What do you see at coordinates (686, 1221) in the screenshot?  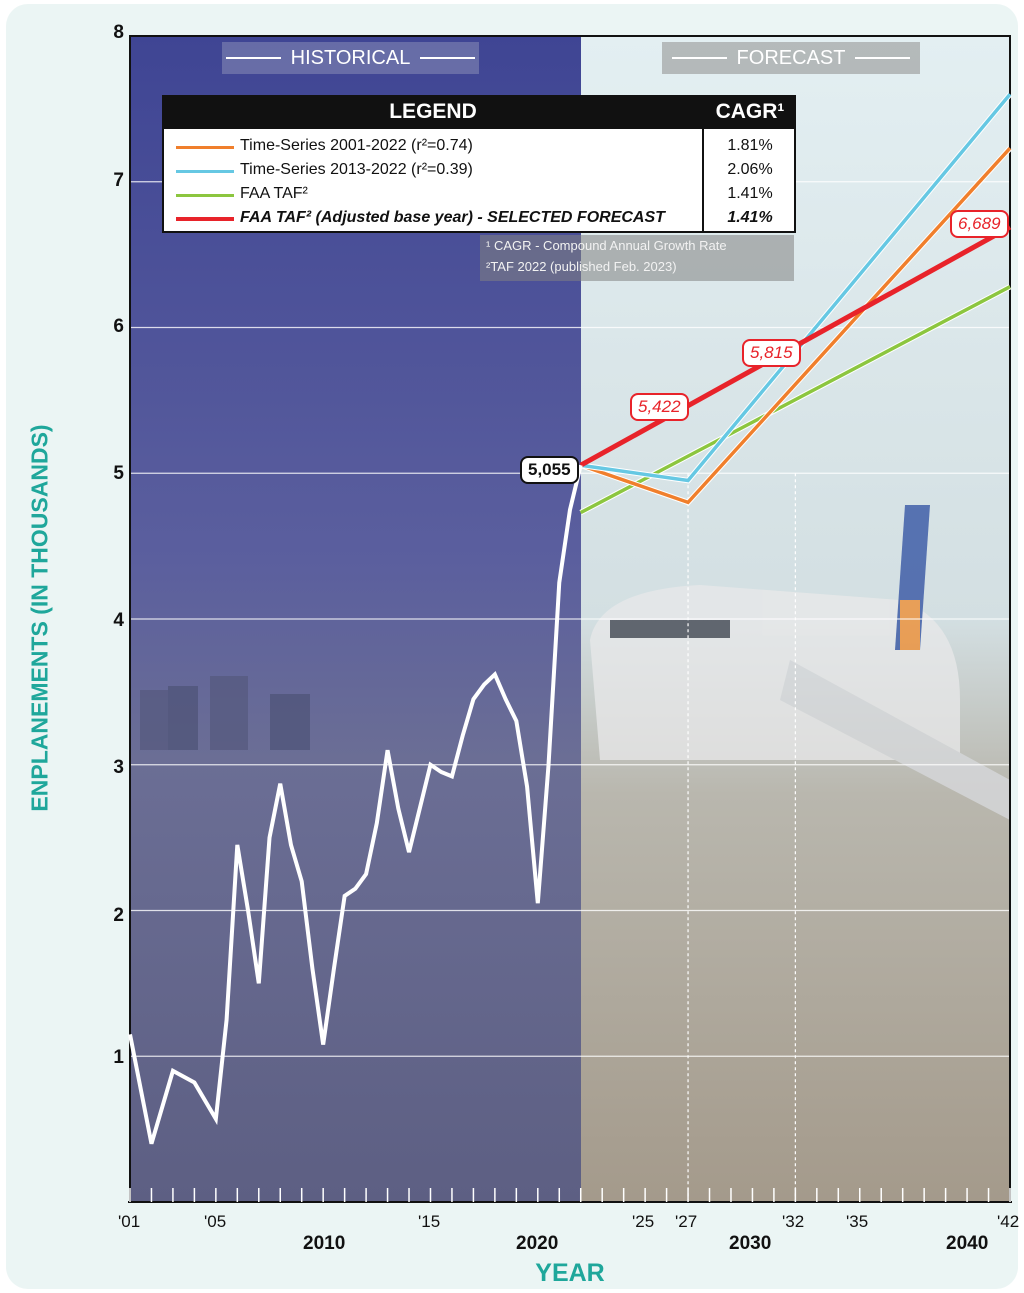 I see `x-tick-label: '27` at bounding box center [686, 1221].